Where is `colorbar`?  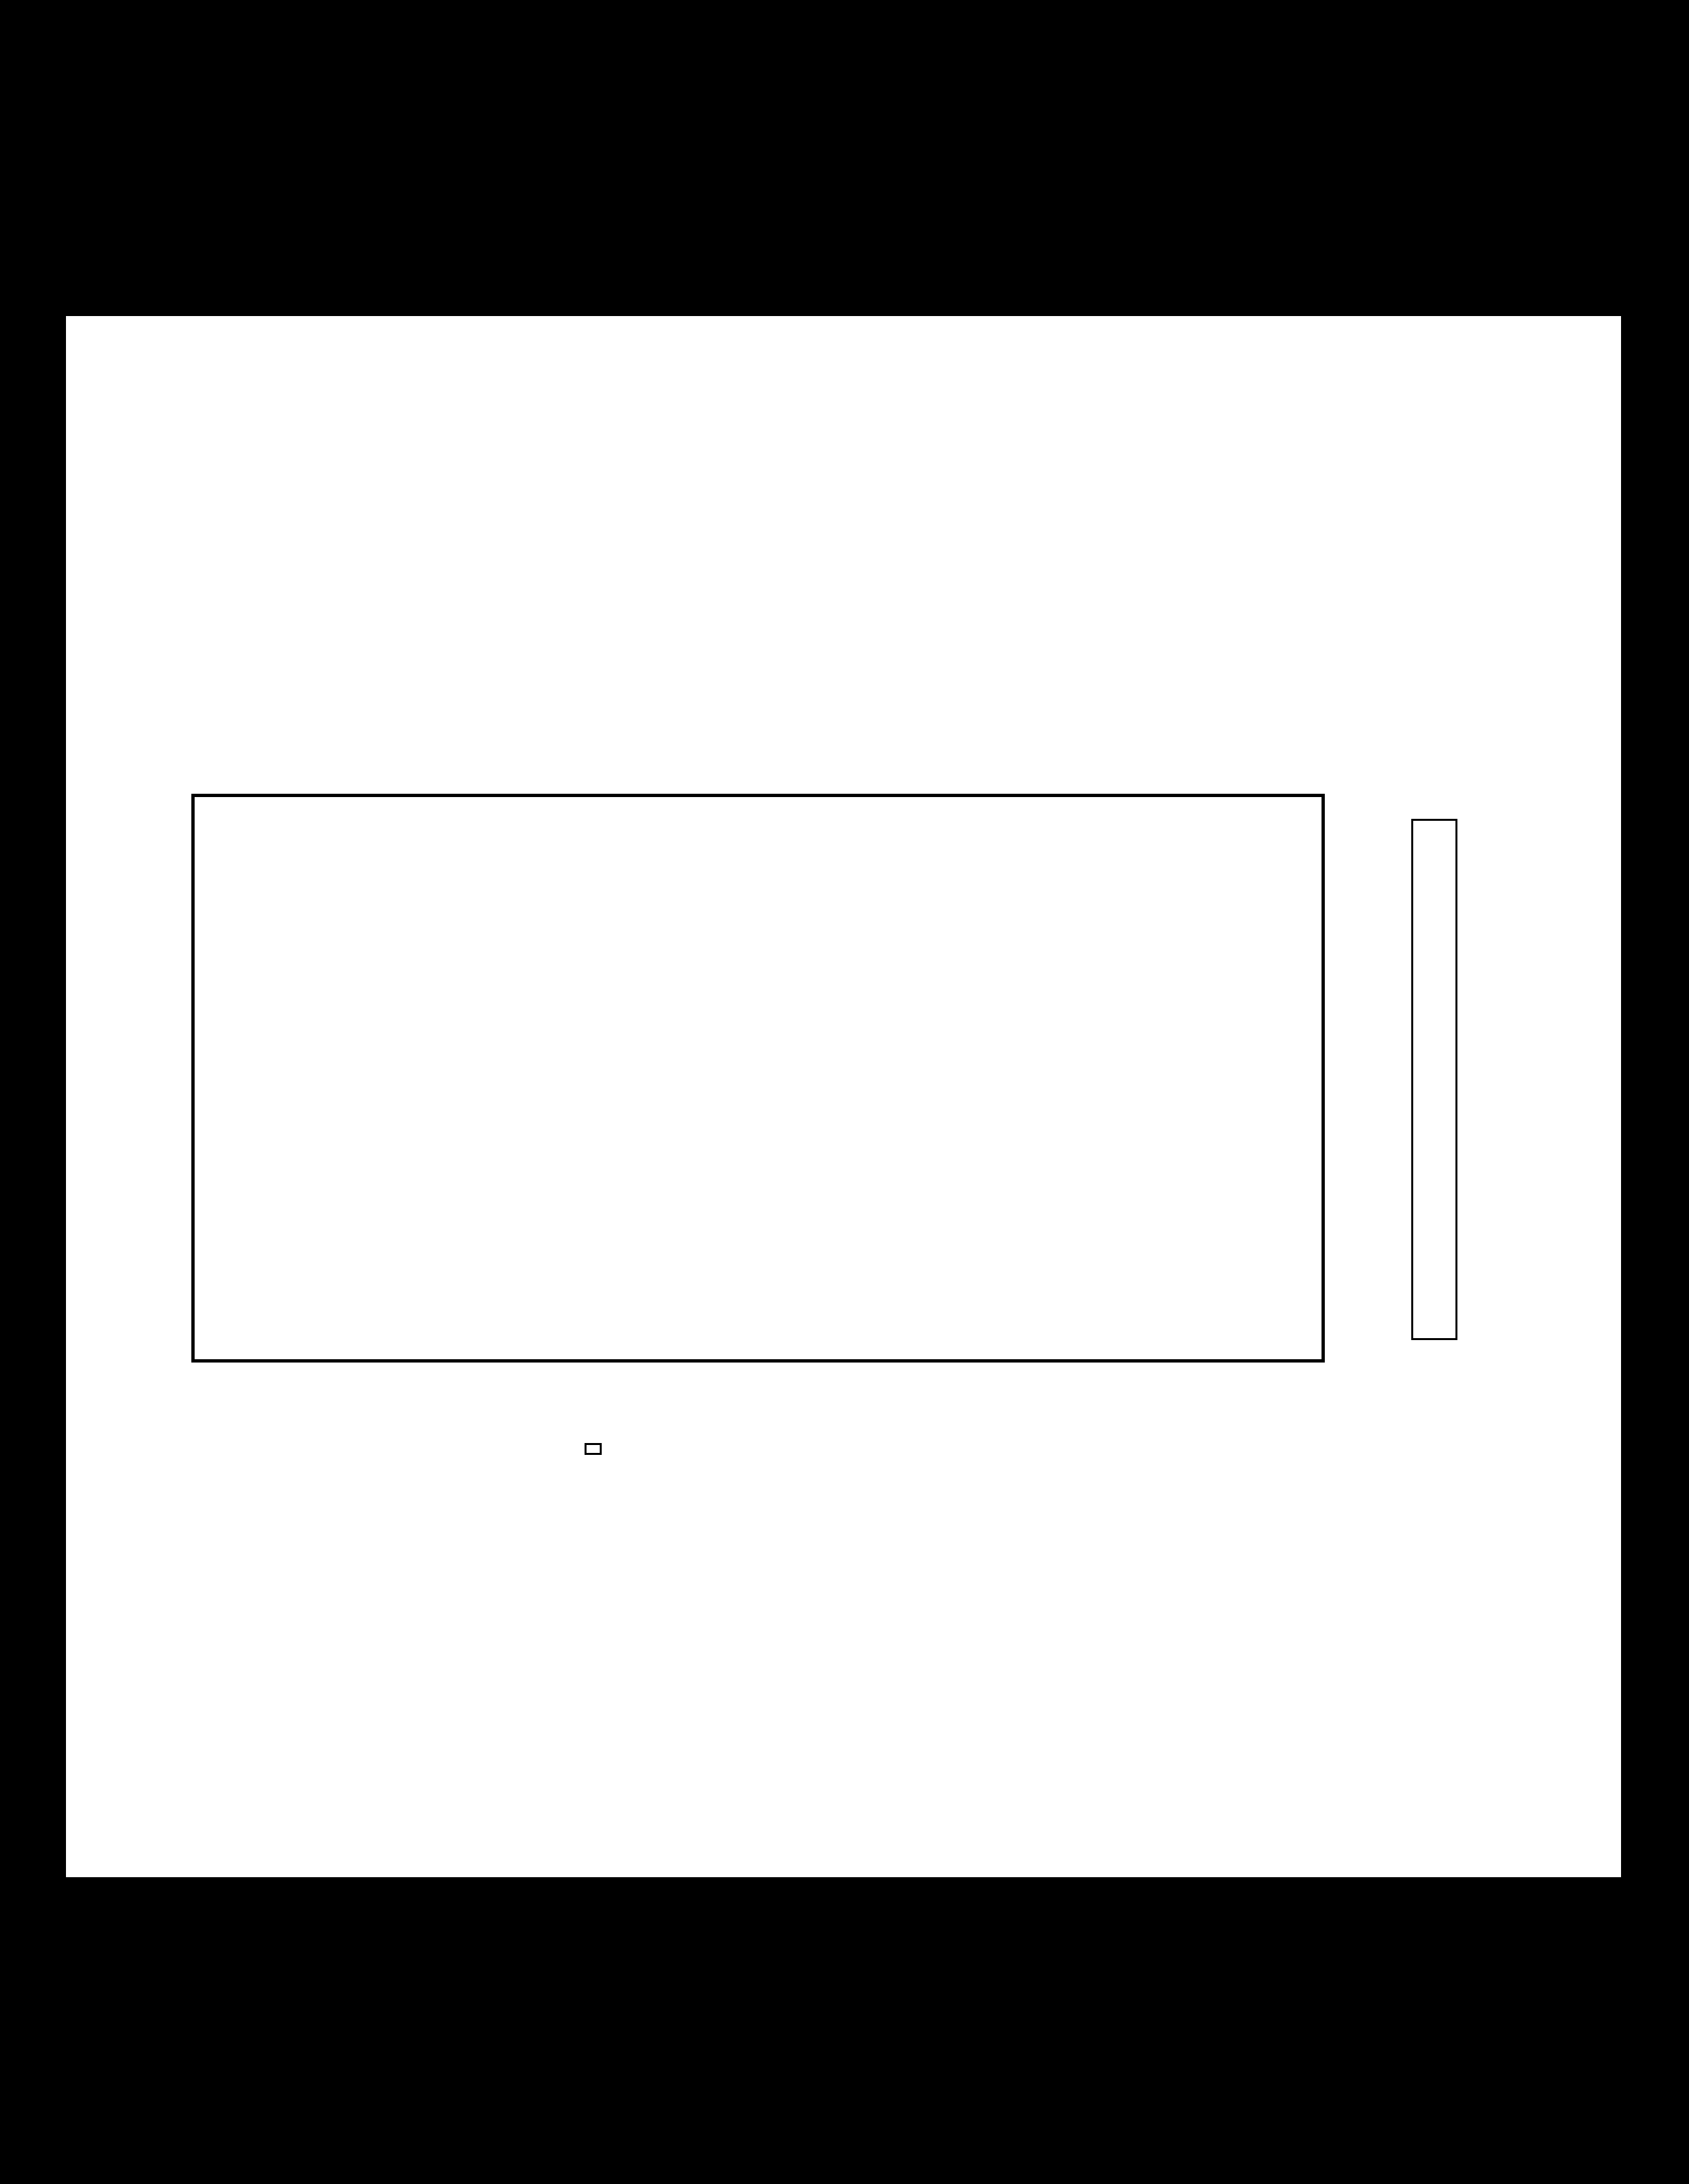
colorbar is located at coordinates (1434, 1079).